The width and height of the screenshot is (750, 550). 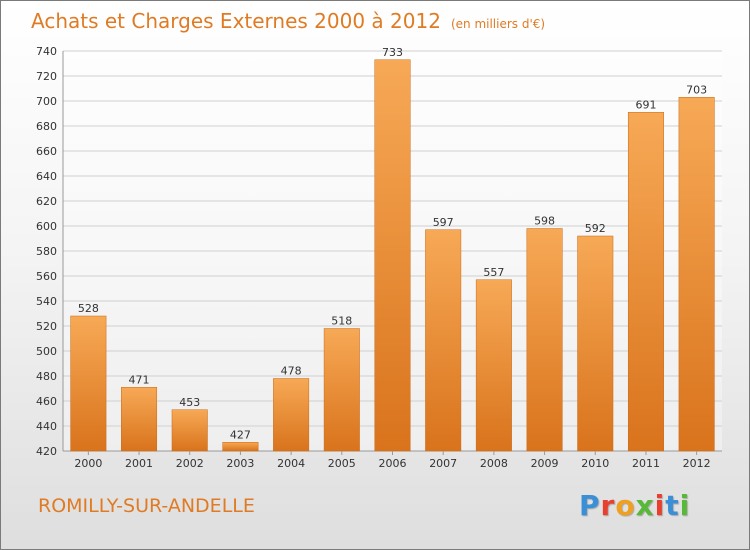 I want to click on bar-value-label: 597, so click(x=443, y=222).